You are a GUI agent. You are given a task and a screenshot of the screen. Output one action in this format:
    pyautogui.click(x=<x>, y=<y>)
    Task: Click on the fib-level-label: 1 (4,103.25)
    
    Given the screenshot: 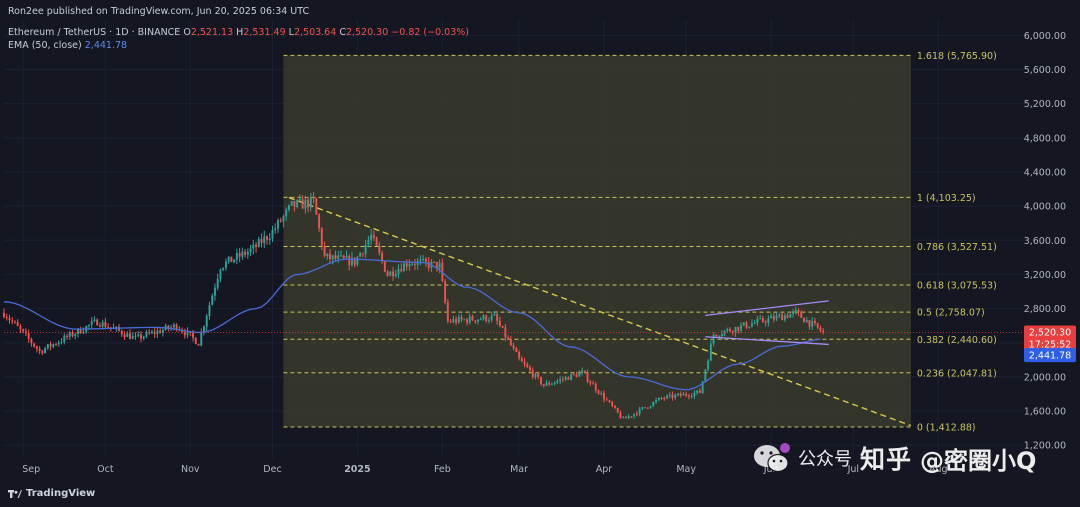 What is the action you would take?
    pyautogui.click(x=946, y=198)
    